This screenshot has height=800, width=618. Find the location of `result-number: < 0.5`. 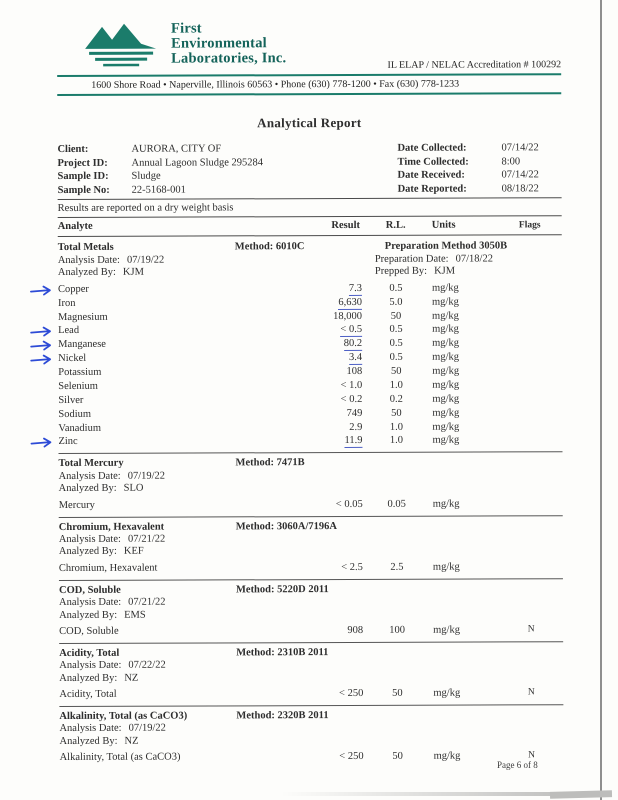

result-number: < 0.5 is located at coordinates (351, 331).